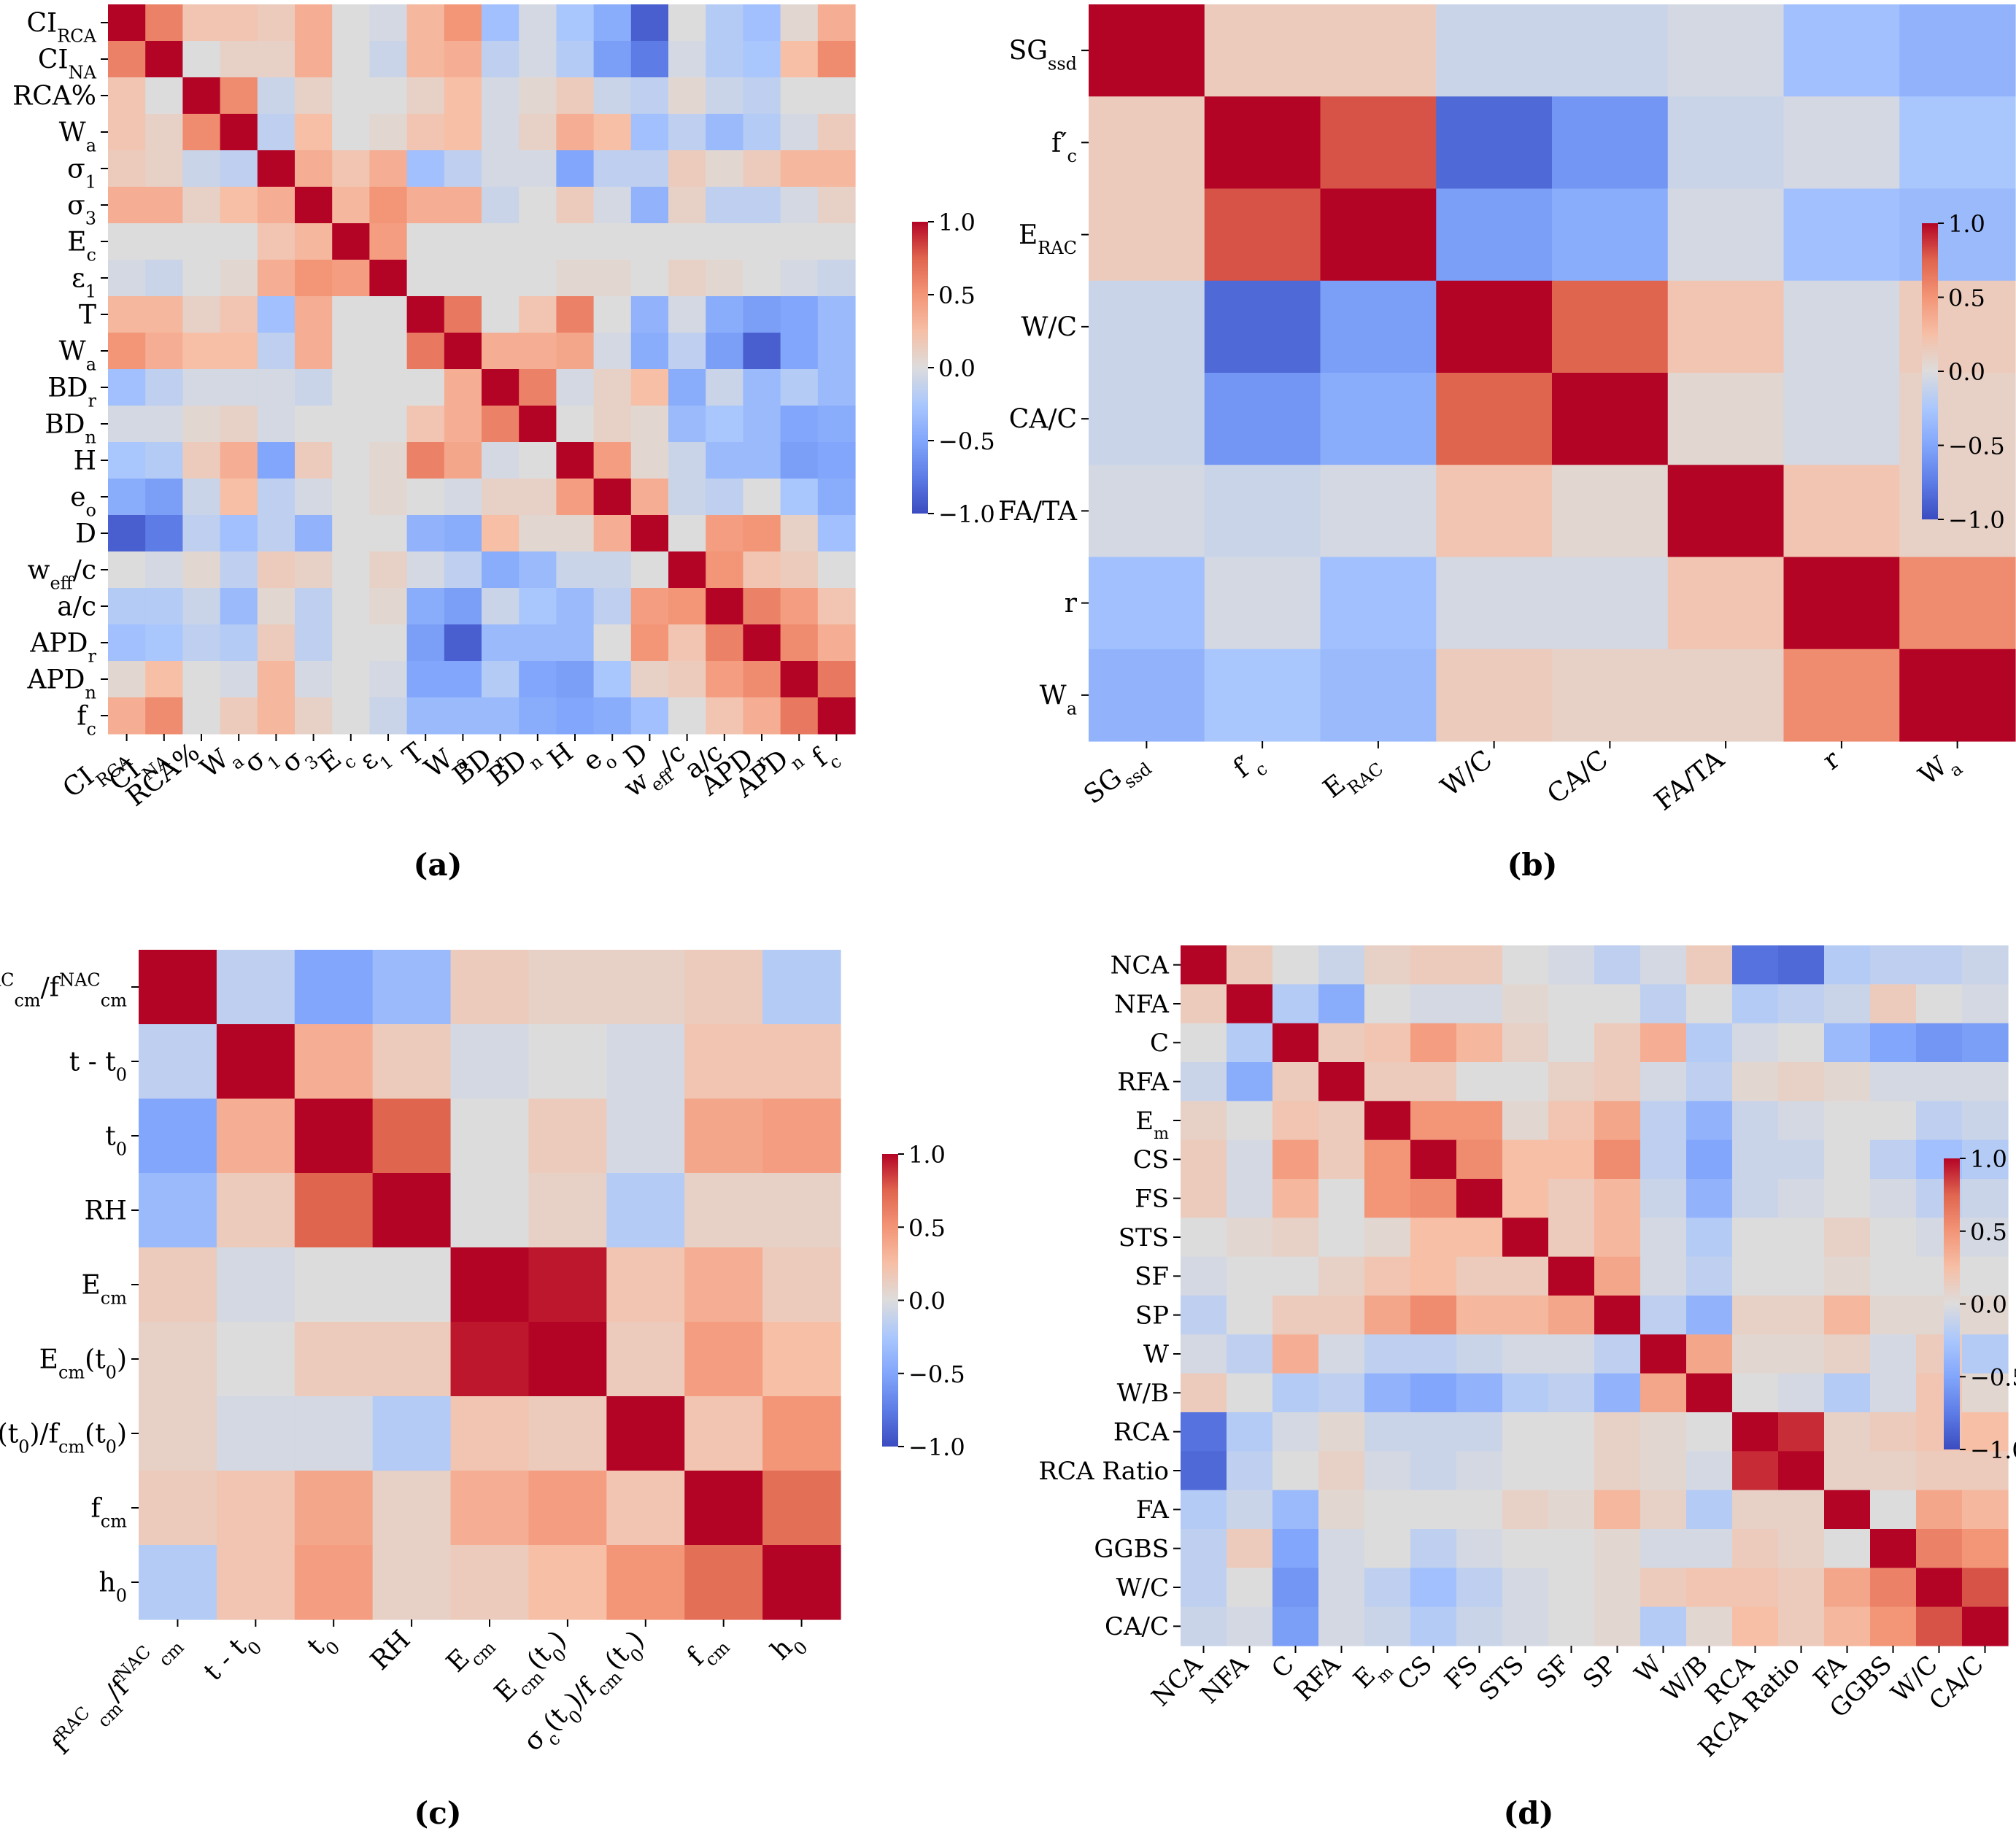  I want to click on row-tick-label: RCA%, so click(54, 97).